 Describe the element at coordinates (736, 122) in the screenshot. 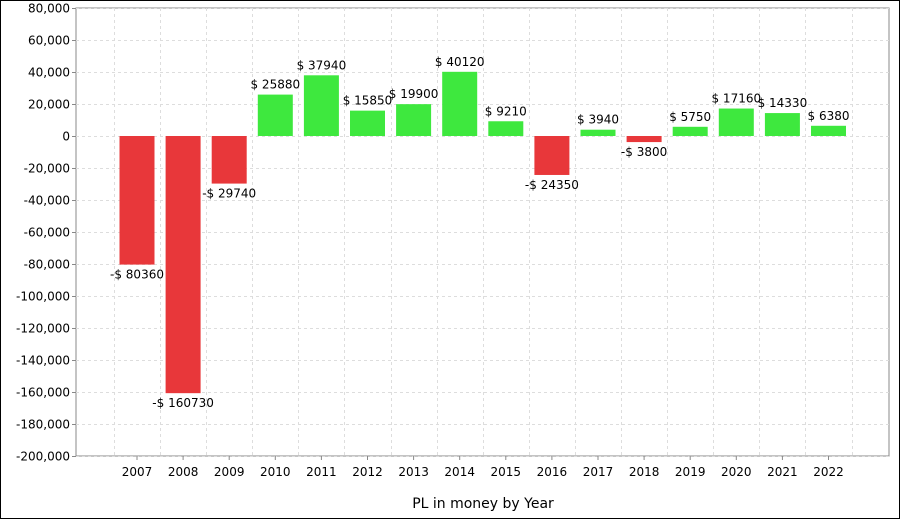

I see `bar-2020` at that location.